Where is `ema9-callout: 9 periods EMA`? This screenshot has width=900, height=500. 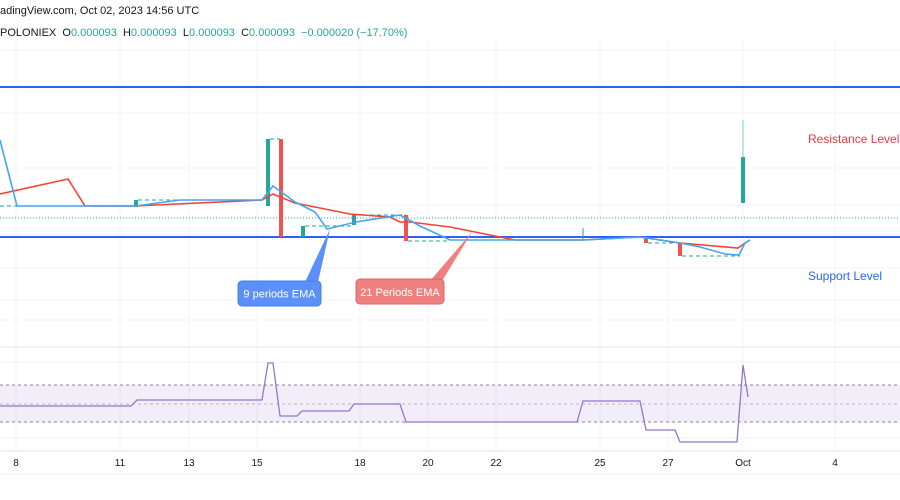 ema9-callout: 9 periods EMA is located at coordinates (283, 268).